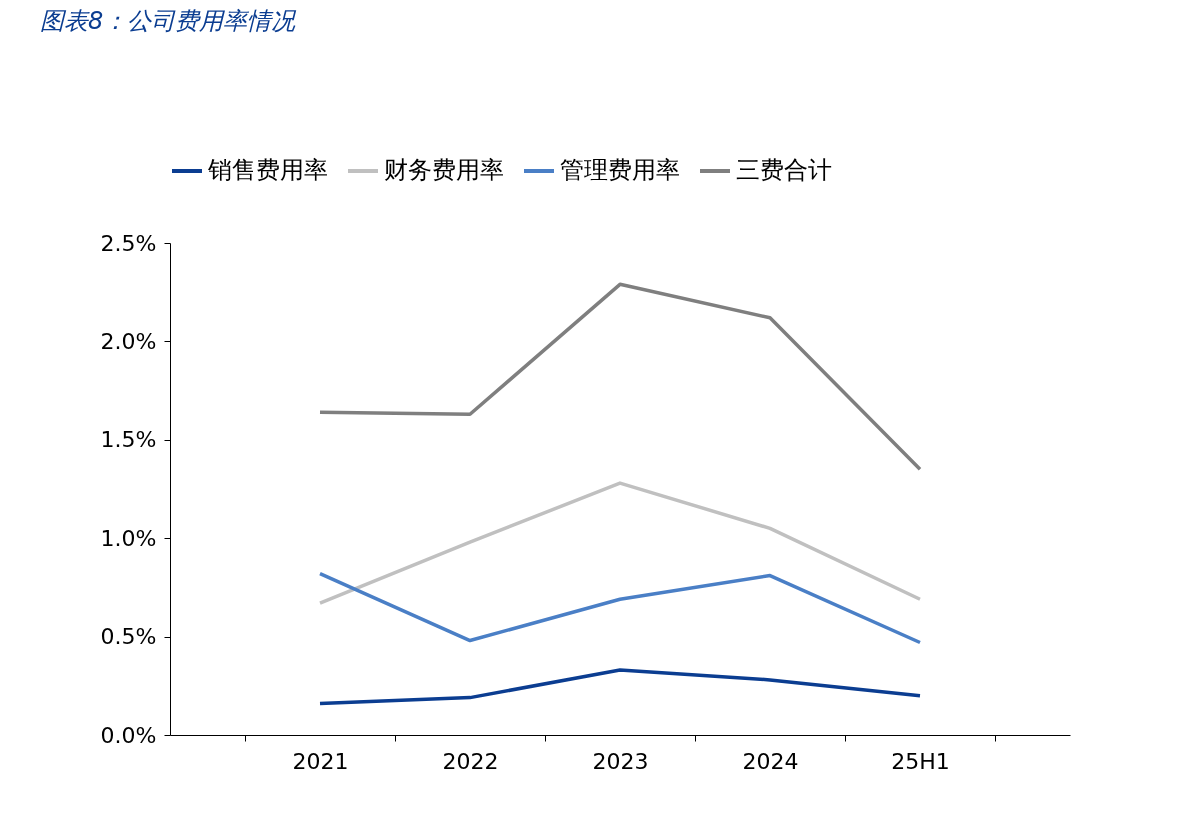 The image size is (1192, 825). I want to click on y-tick-label: 2.5%, so click(128, 243).